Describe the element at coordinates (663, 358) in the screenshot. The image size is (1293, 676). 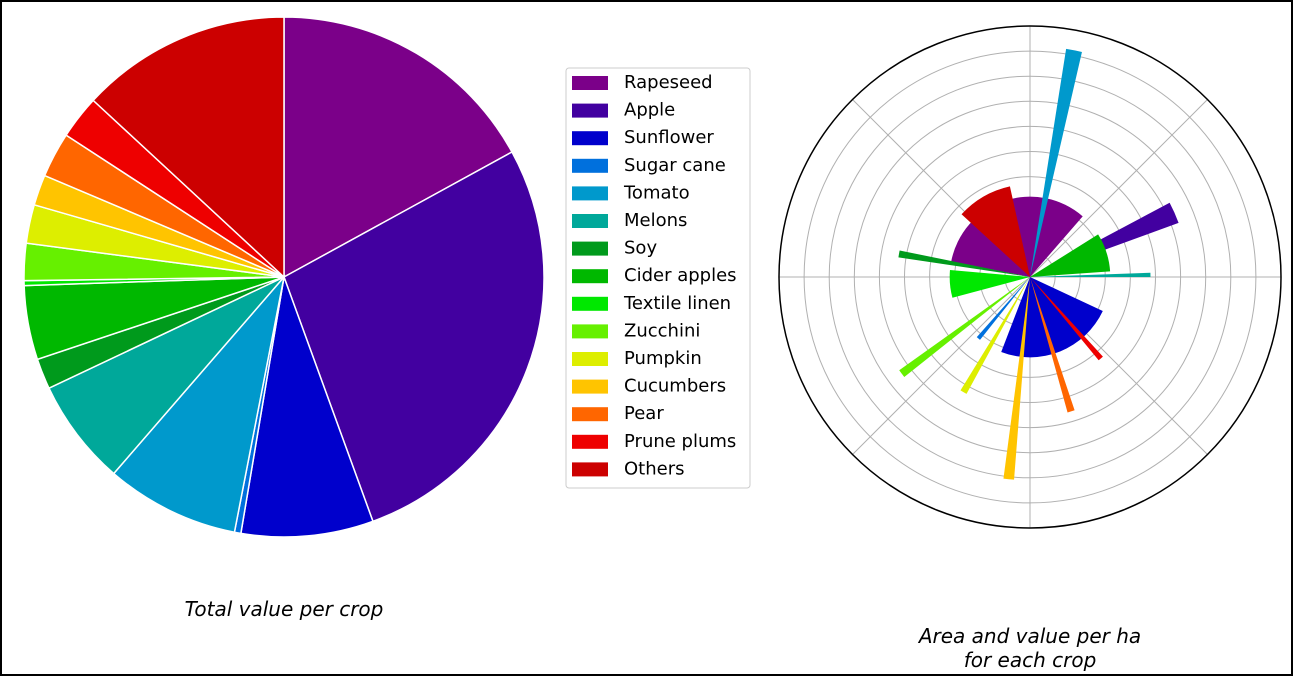
I see `legend-label: Pumpkin` at that location.